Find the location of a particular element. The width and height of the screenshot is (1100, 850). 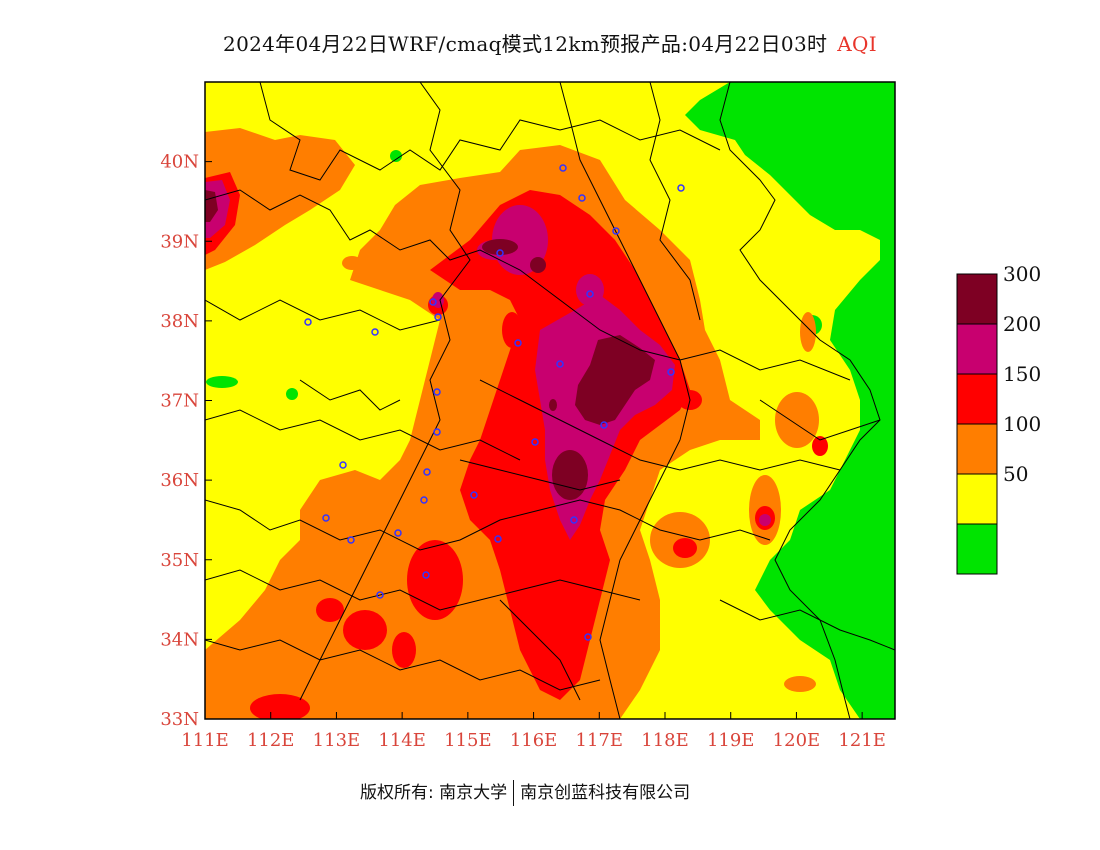

copyright-footer: 版权所有: 南京大学 南京创蓝科技有限公司 is located at coordinates (525, 792).